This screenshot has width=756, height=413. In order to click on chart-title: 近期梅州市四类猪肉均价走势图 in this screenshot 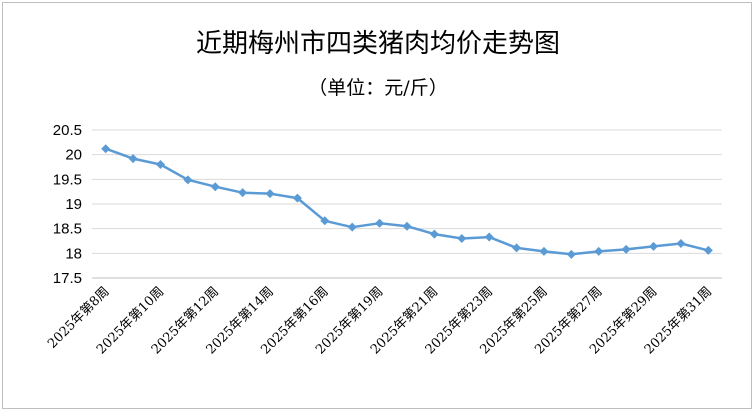, I will do `click(378, 44)`.